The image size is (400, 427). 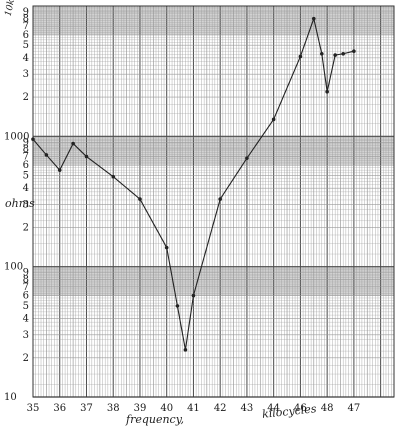 What do you see at coordinates (10, 8) in the screenshot?
I see `y-top-mark: 10k` at bounding box center [10, 8].